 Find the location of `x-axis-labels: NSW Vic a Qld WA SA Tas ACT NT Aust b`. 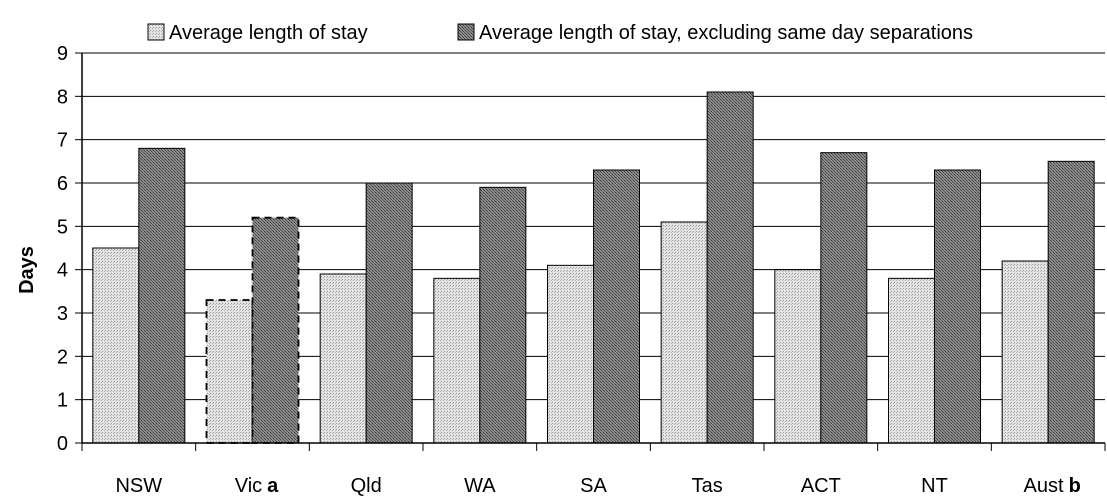

x-axis-labels: NSW Vic a Qld WA SA Tas ACT NT Aust b is located at coordinates (597, 485).